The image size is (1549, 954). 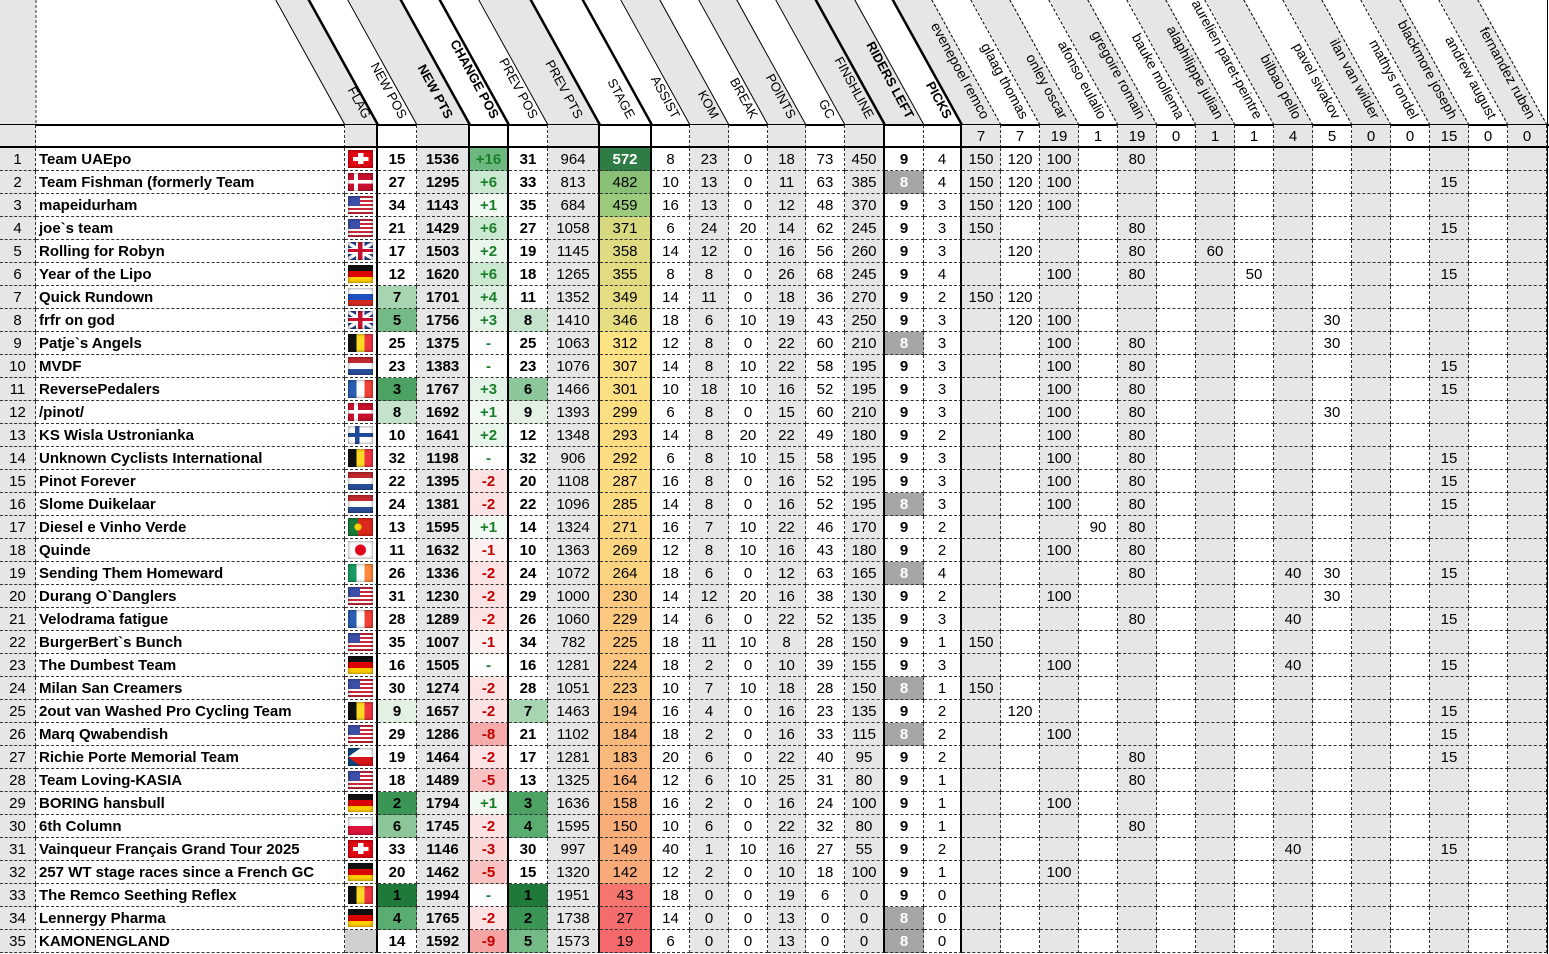 I want to click on new-pos-cell: 9, so click(x=397, y=711).